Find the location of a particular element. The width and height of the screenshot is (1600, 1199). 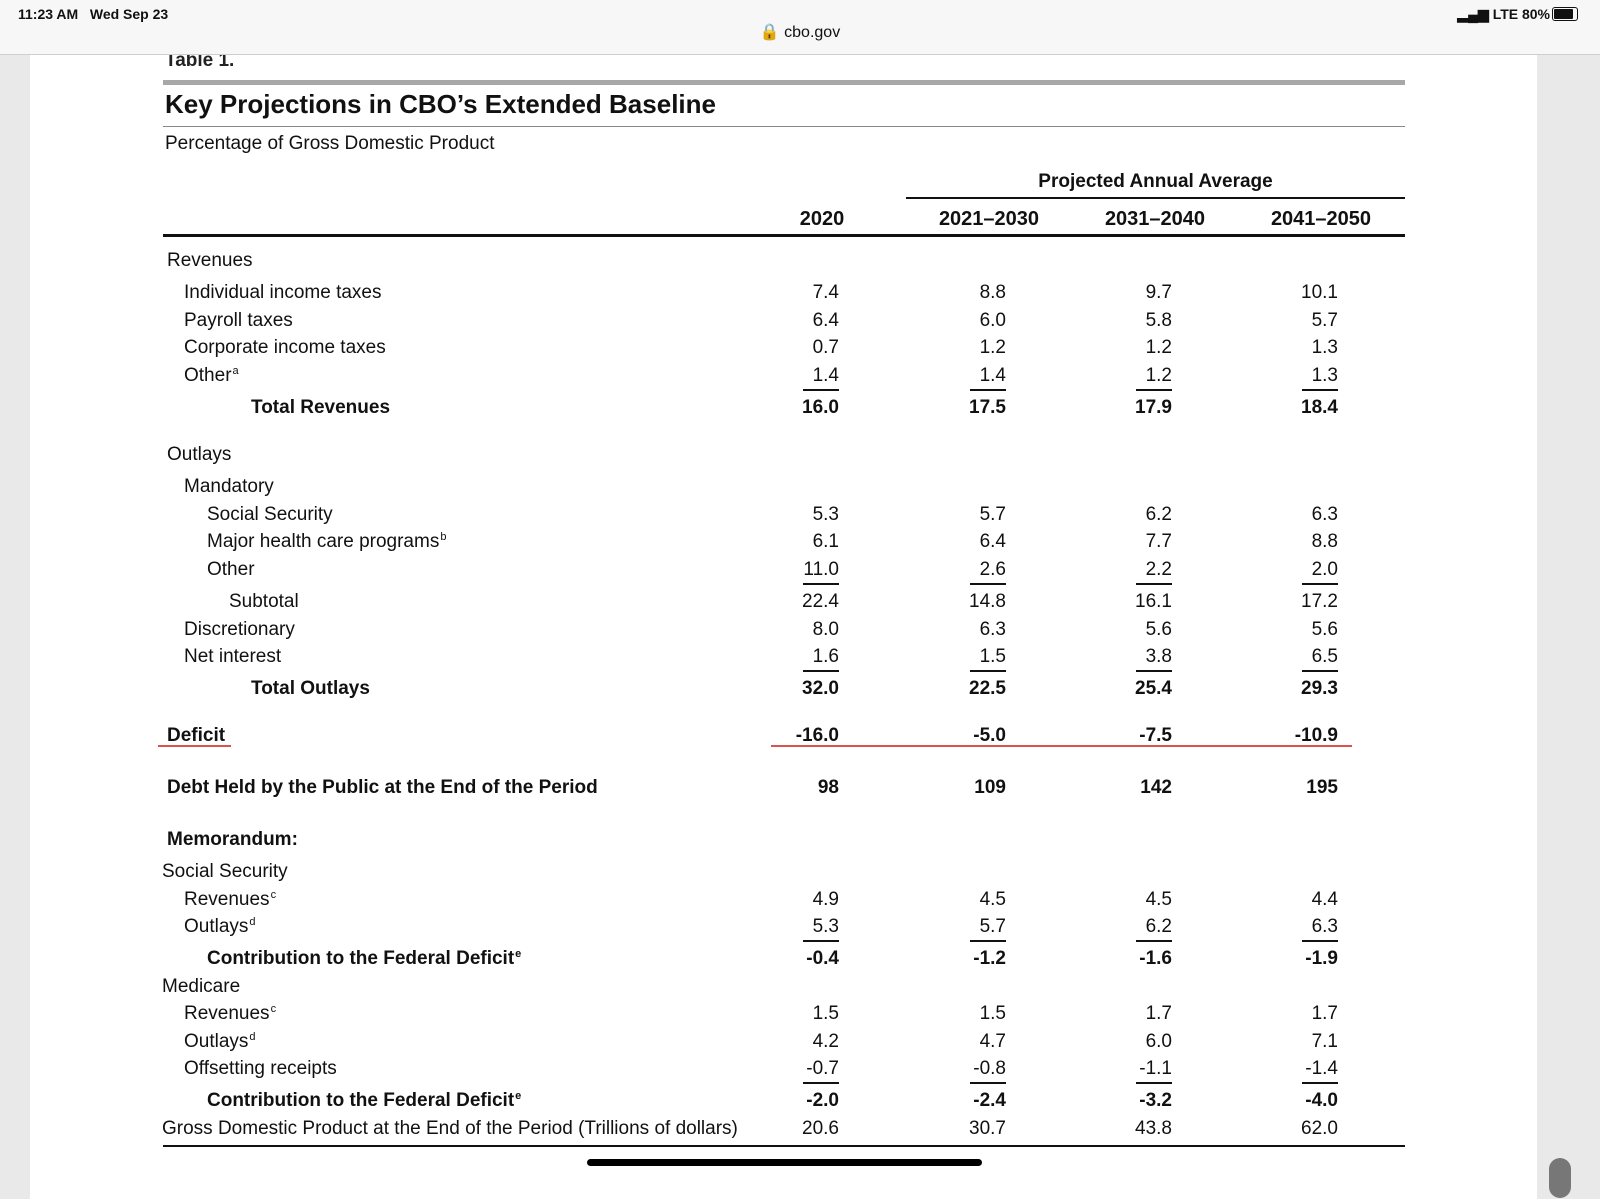

row-label: Outlaysd is located at coordinates (220, 1042).